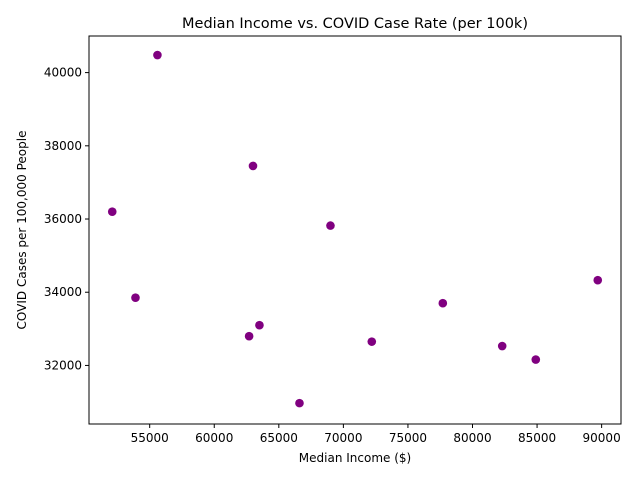 The height and width of the screenshot is (480, 640). I want to click on x-axis-ticks: 55000 60000 65000 70000 75000 80000 85000 90000, so click(376, 434).